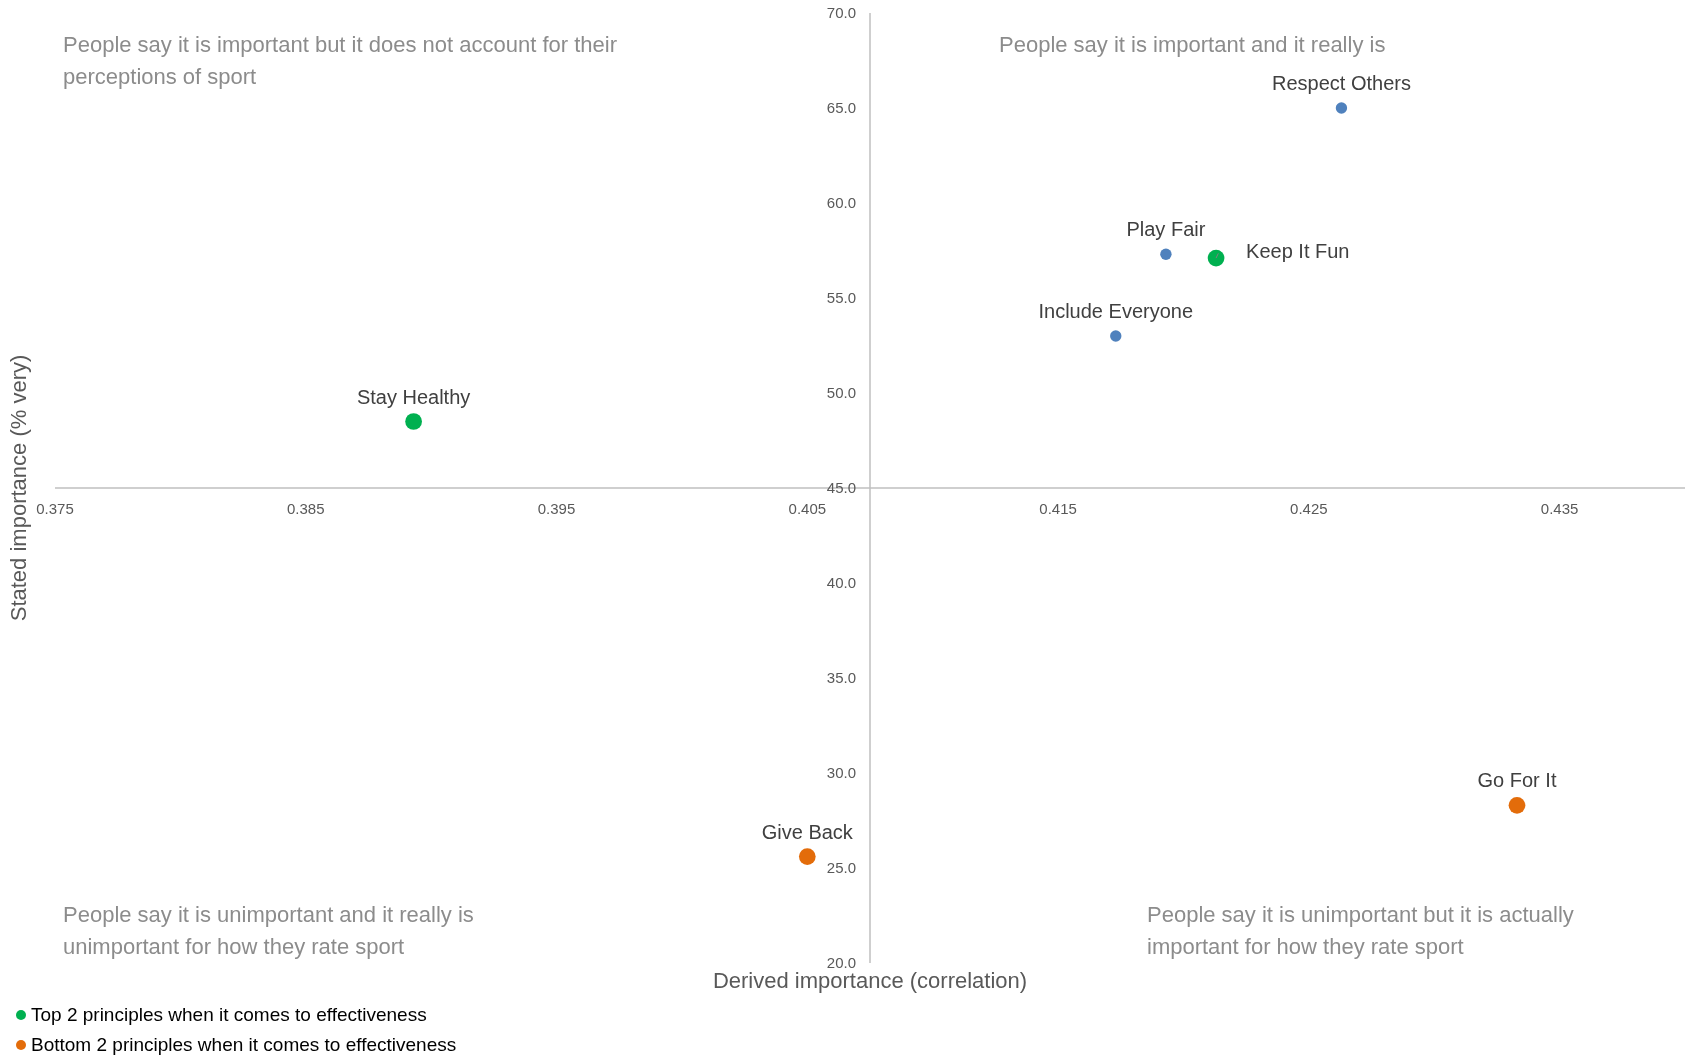 This screenshot has height=1063, width=1700. I want to click on y-tick-label: 70.0, so click(841, 12).